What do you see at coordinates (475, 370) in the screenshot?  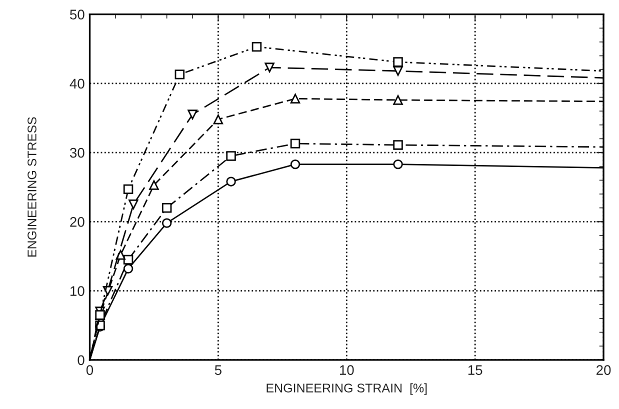 I see `x-tick-label: 15` at bounding box center [475, 370].